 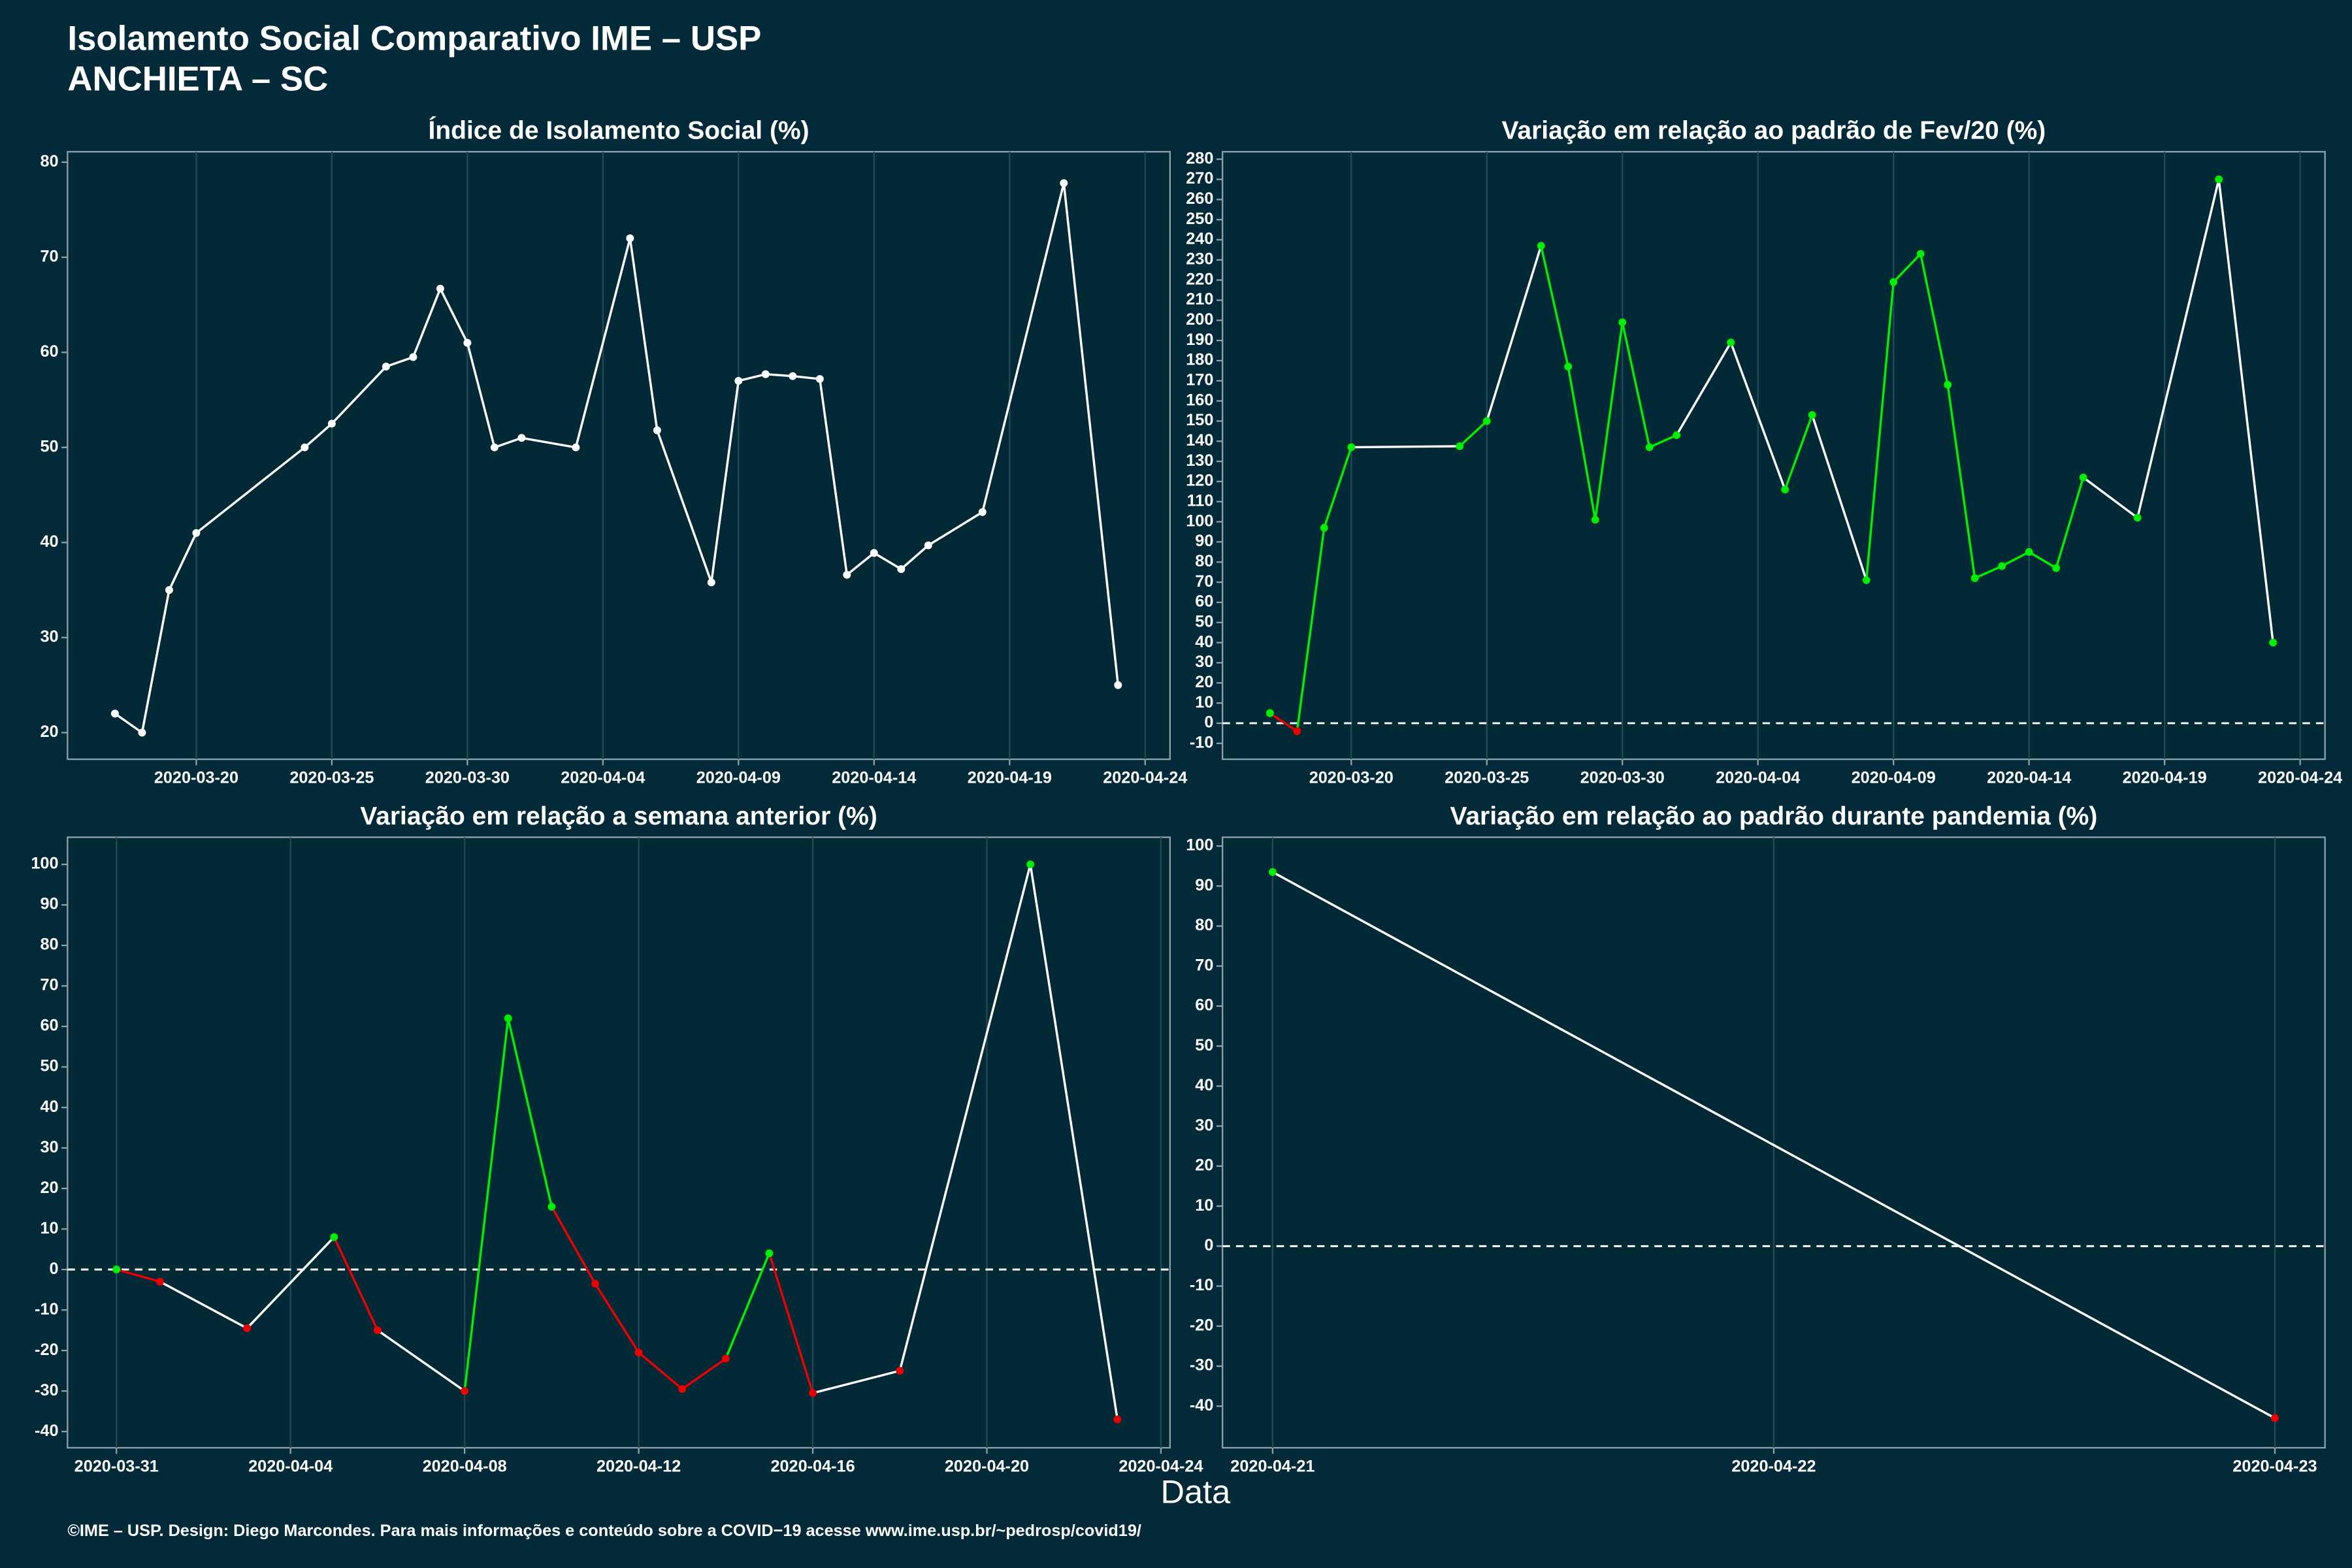 What do you see at coordinates (1199, 379) in the screenshot?
I see `y-tick-label: 170` at bounding box center [1199, 379].